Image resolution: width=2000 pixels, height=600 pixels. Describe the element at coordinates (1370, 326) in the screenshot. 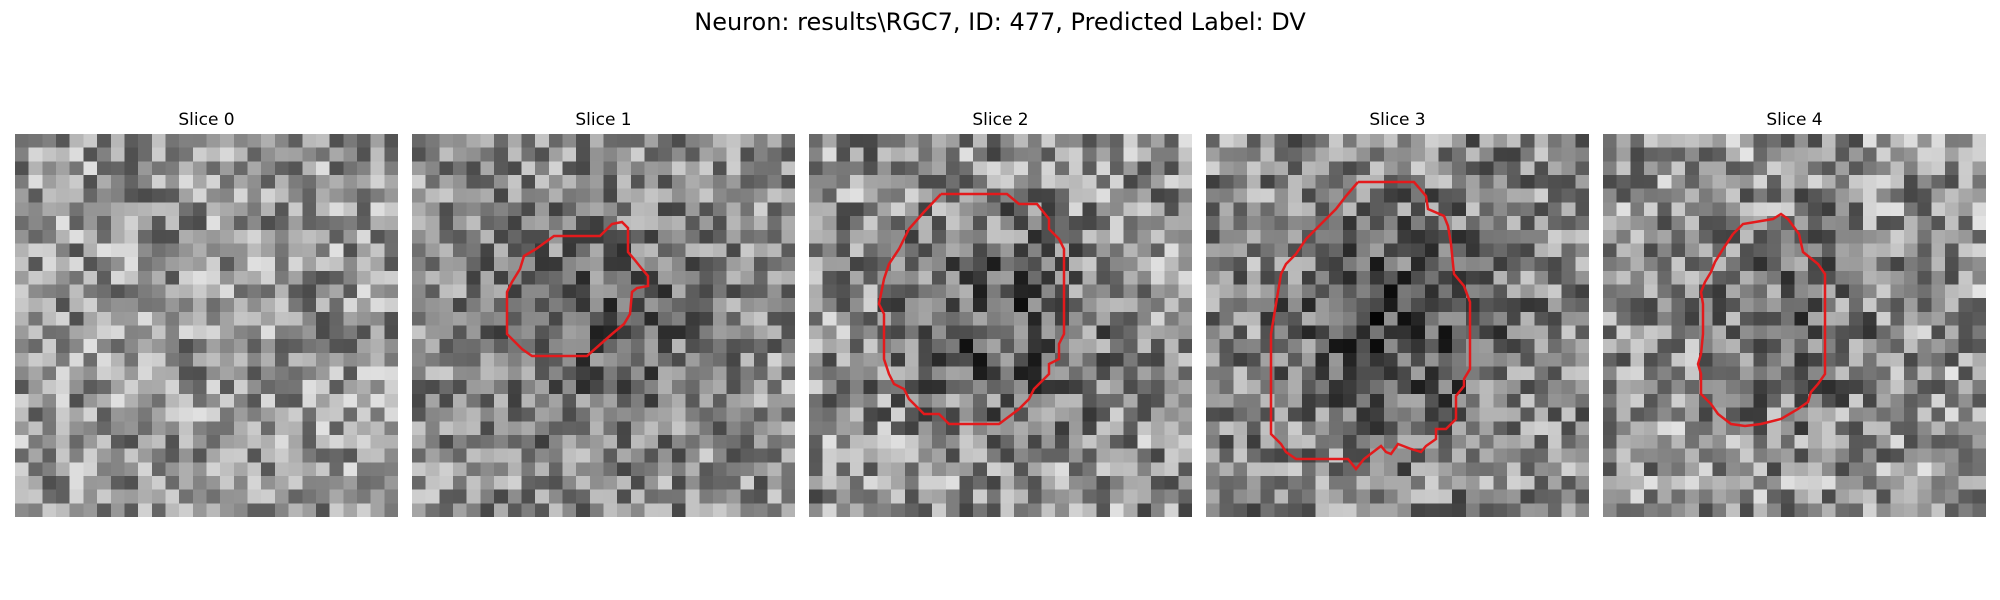

I see `slice-3-contour` at that location.